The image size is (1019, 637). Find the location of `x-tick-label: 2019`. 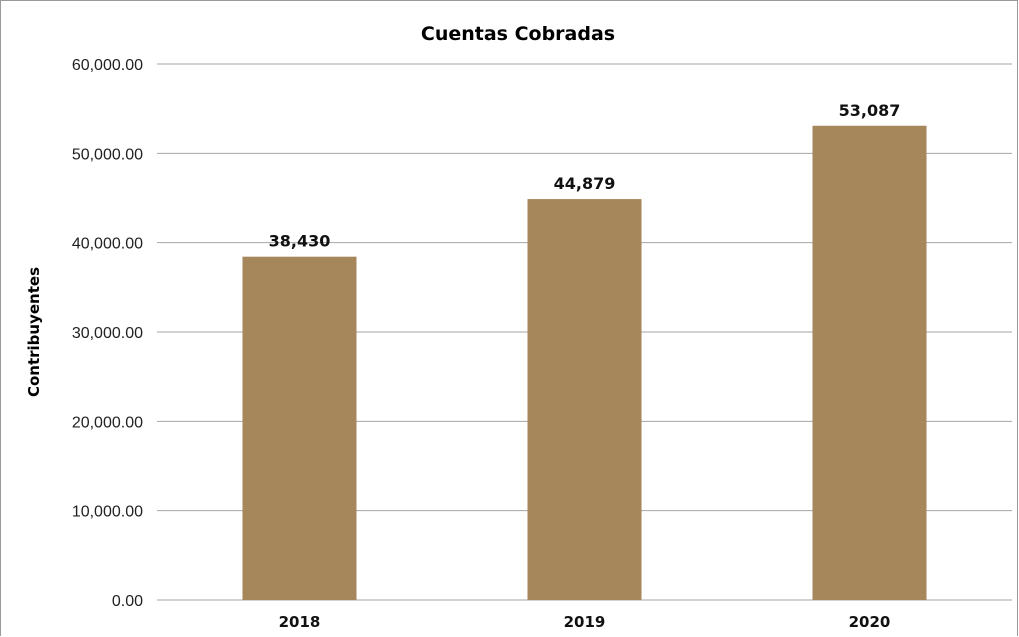

x-tick-label: 2019 is located at coordinates (585, 622).